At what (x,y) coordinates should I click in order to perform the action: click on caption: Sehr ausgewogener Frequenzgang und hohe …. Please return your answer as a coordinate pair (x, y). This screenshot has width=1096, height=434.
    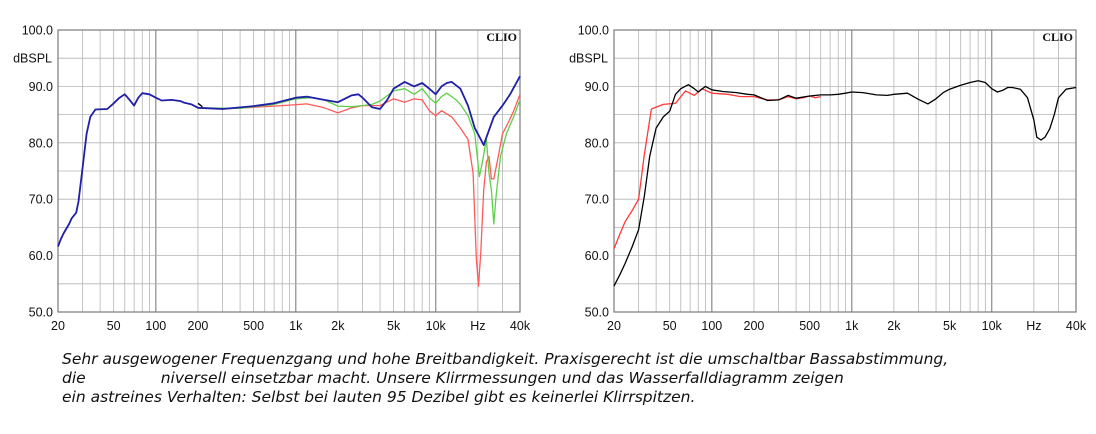
    Looking at the image, I should click on (562, 378).